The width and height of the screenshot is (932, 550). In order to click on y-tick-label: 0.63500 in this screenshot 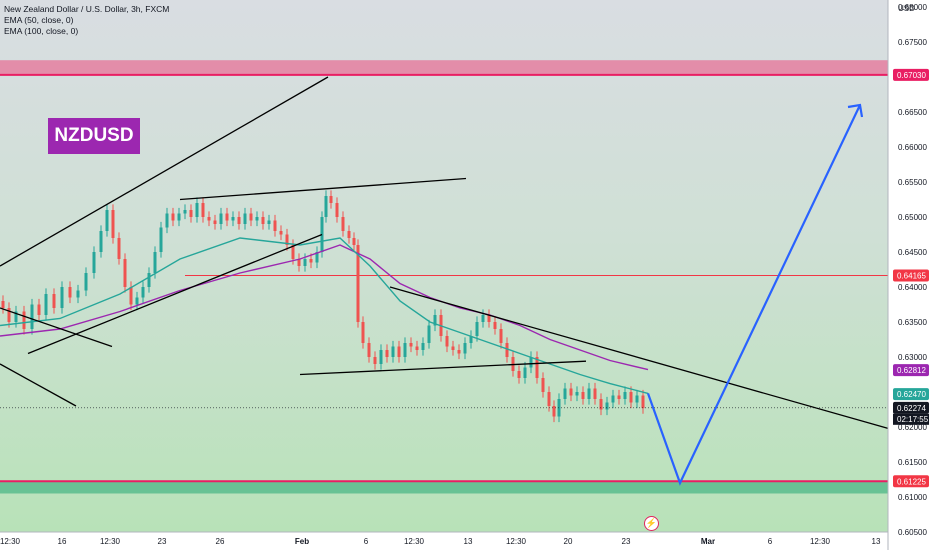, I will do `click(912, 322)`.